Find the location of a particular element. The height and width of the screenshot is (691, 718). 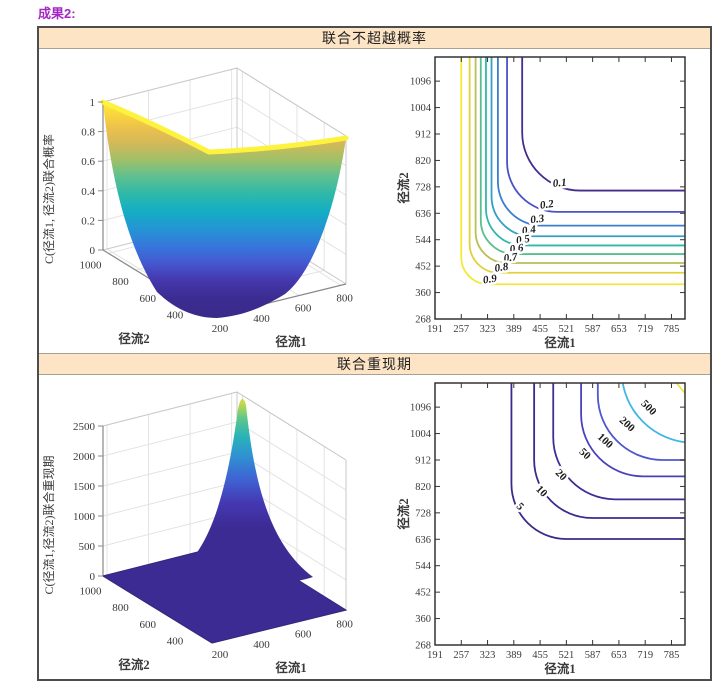

svg-text: 544 is located at coordinates (423, 566).